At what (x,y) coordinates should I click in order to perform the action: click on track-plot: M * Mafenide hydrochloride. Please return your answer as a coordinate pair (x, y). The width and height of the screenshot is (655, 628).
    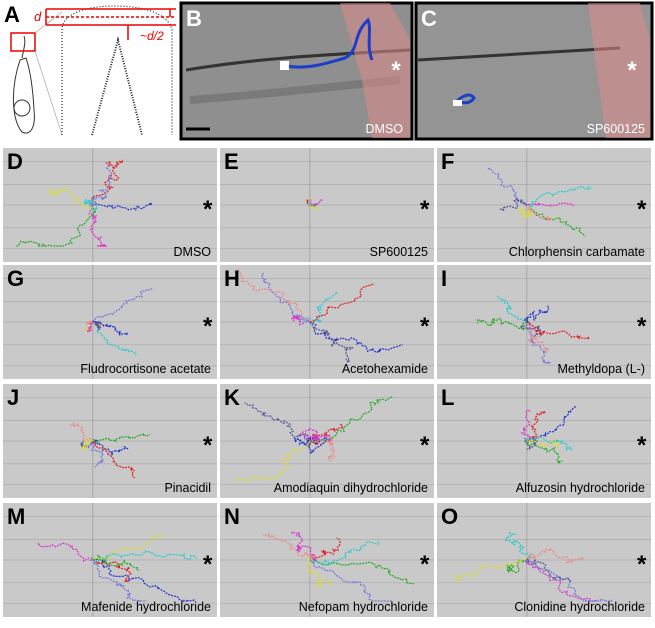
    Looking at the image, I should click on (110, 560).